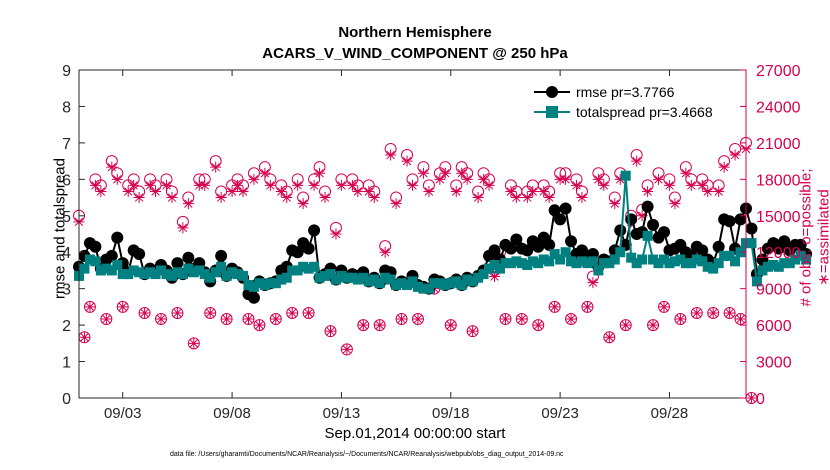 Image resolution: width=830 pixels, height=470 pixels. I want to click on y-tick-label: 5, so click(66, 217).